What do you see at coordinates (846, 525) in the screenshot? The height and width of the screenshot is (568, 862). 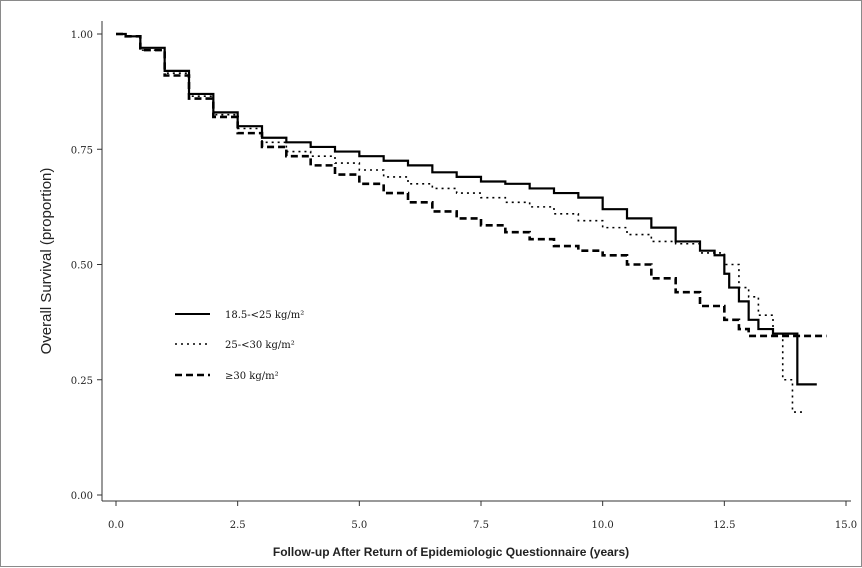 I see `x-tick-label: 15.0` at bounding box center [846, 525].